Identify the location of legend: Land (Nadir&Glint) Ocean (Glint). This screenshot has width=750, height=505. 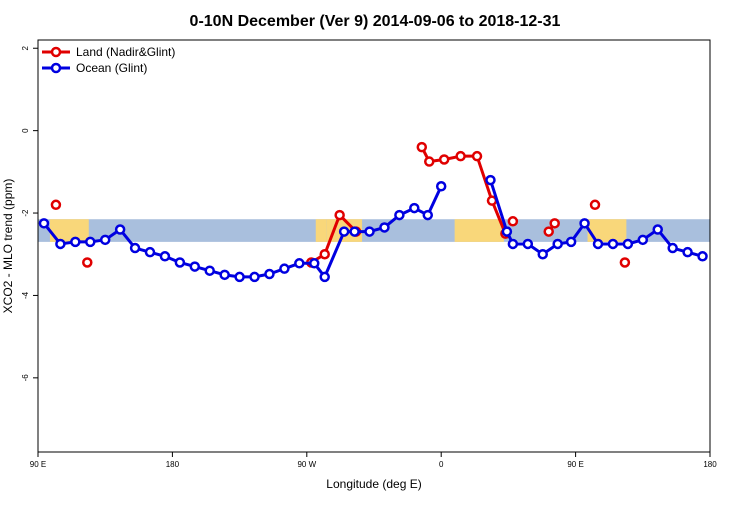
(108, 60).